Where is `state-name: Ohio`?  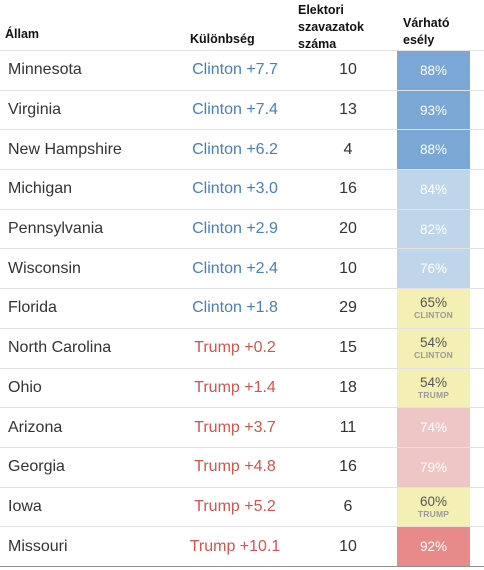 state-name: Ohio is located at coordinates (25, 387).